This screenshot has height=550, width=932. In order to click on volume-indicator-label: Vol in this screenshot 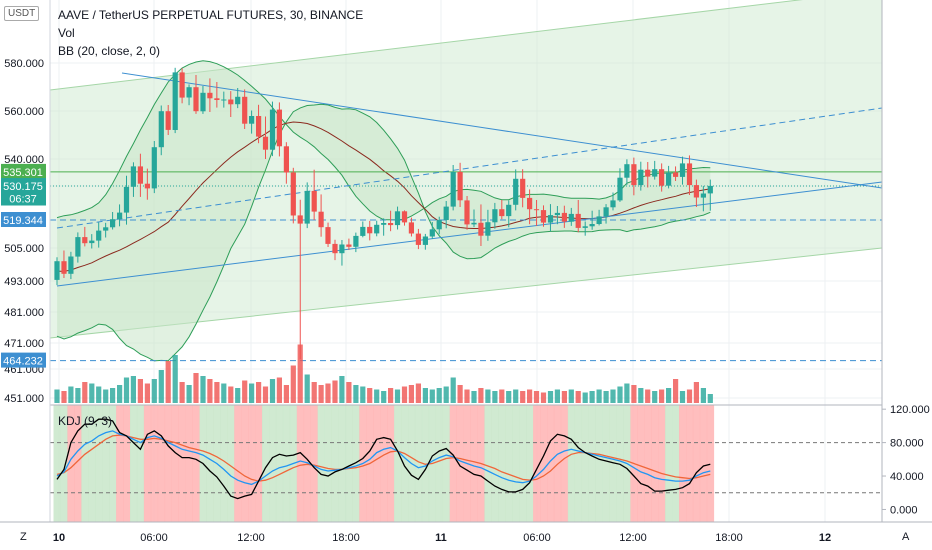, I will do `click(66, 33)`.